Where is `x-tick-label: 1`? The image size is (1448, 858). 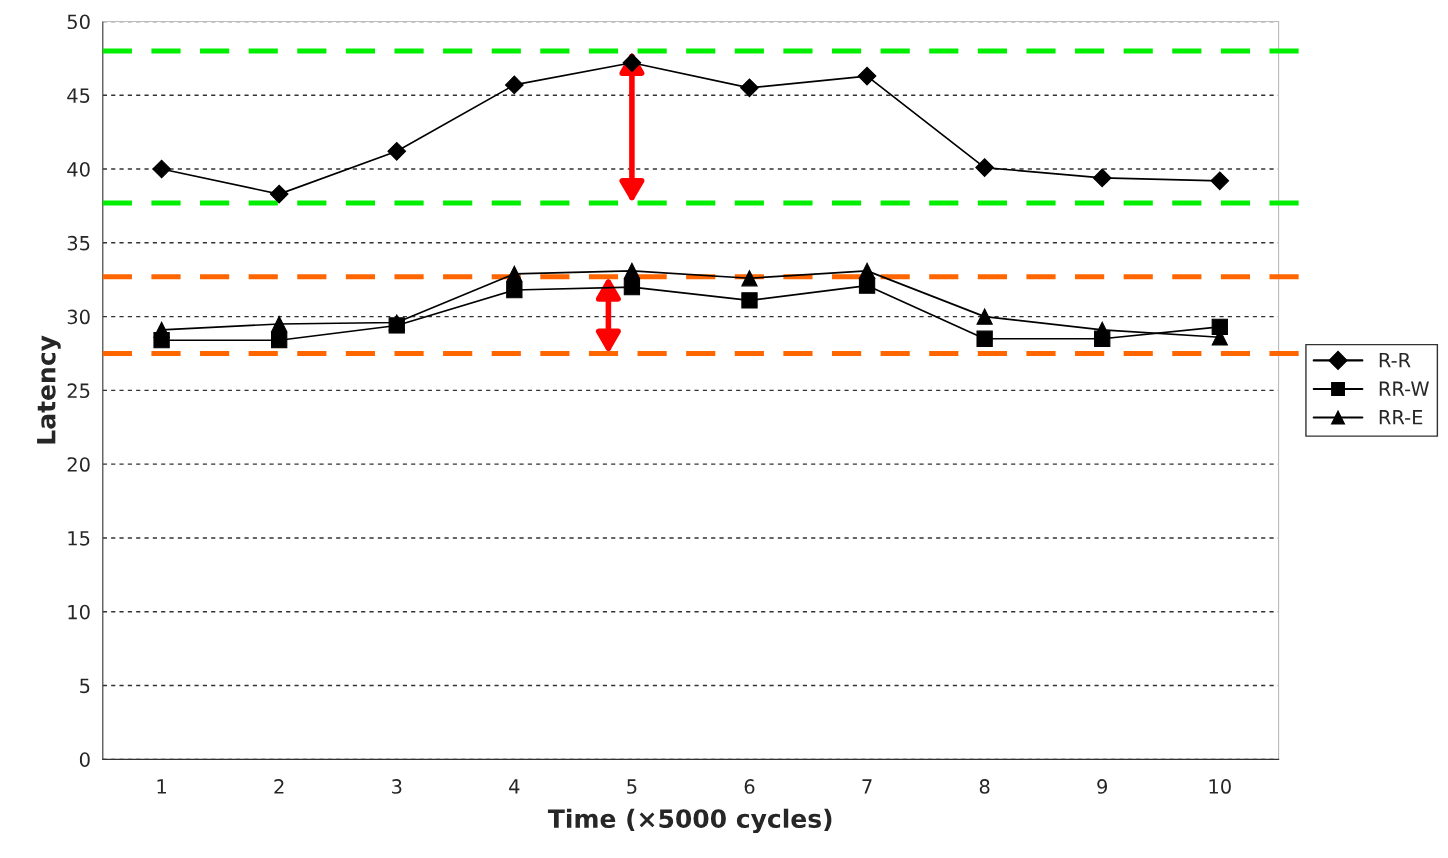
x-tick-label: 1 is located at coordinates (161, 786).